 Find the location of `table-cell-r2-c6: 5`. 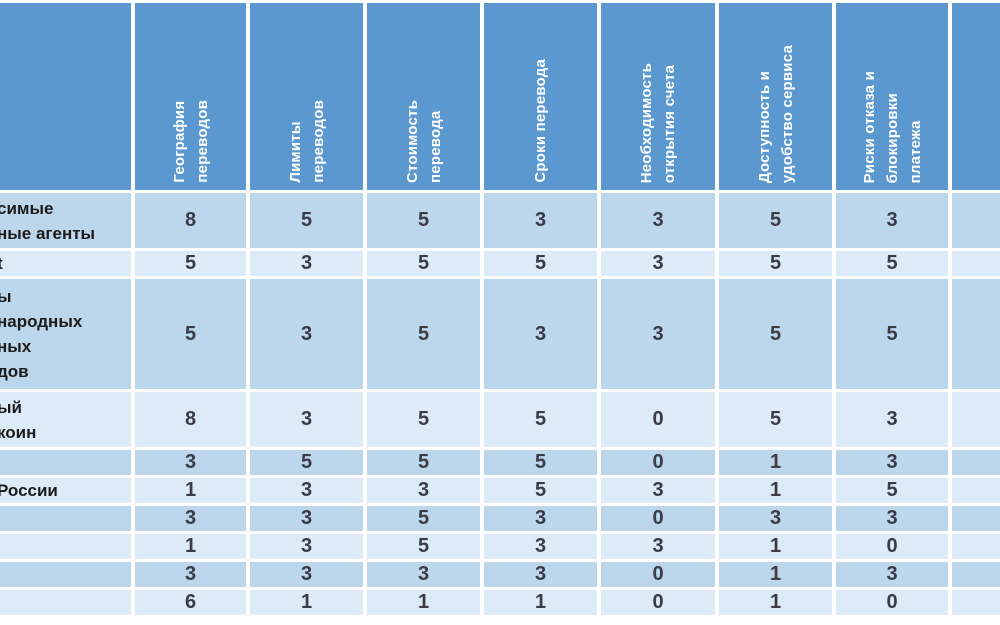

table-cell-r2-c6: 5 is located at coordinates (775, 263).